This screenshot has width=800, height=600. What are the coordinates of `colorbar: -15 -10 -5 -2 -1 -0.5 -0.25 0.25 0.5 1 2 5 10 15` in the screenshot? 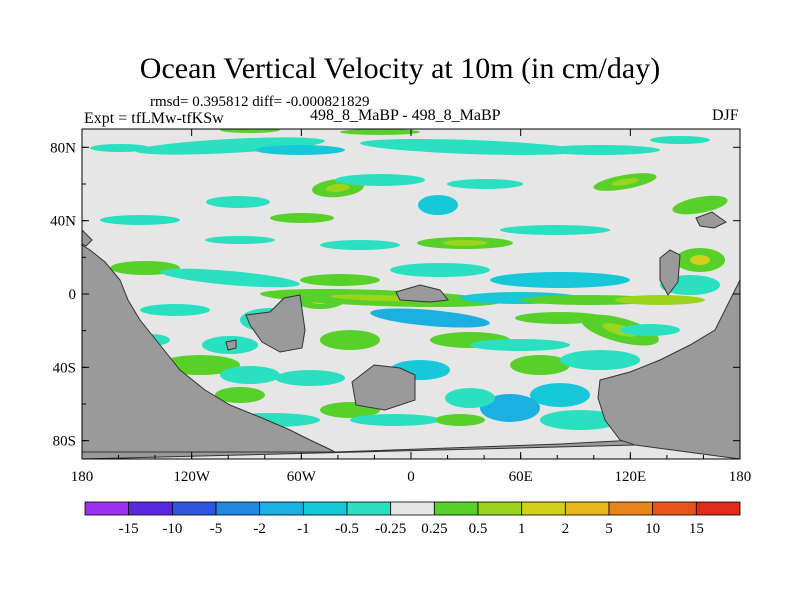 It's located at (412, 519).